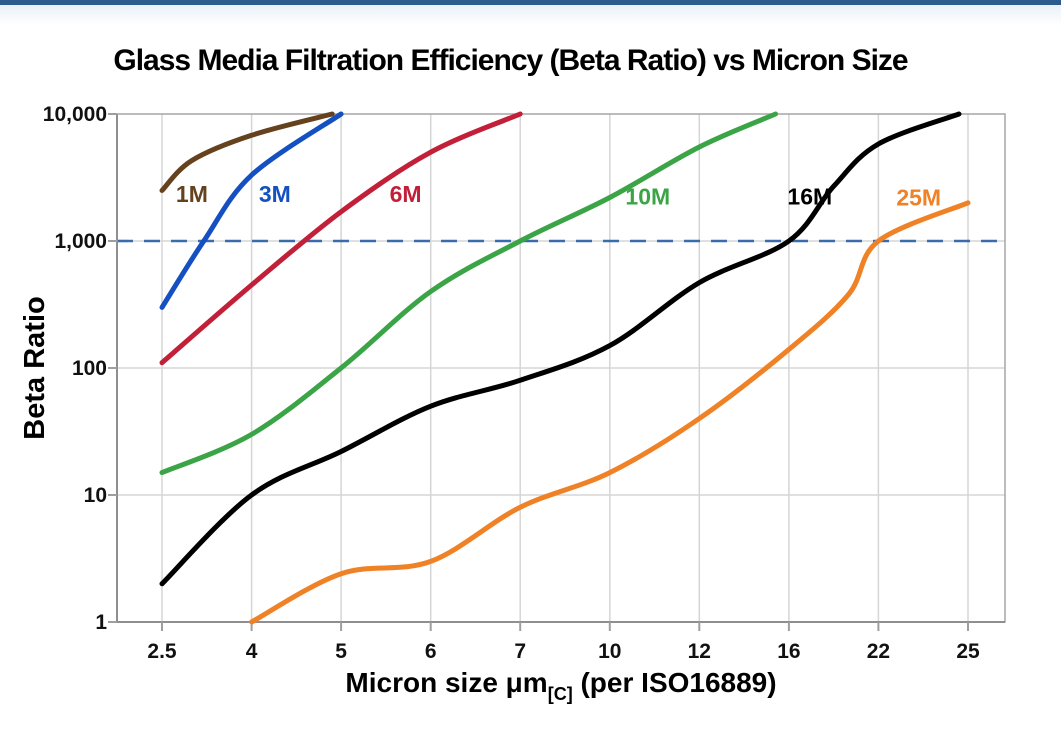  What do you see at coordinates (35, 367) in the screenshot?
I see `y-axis-title: Beta Ratio` at bounding box center [35, 367].